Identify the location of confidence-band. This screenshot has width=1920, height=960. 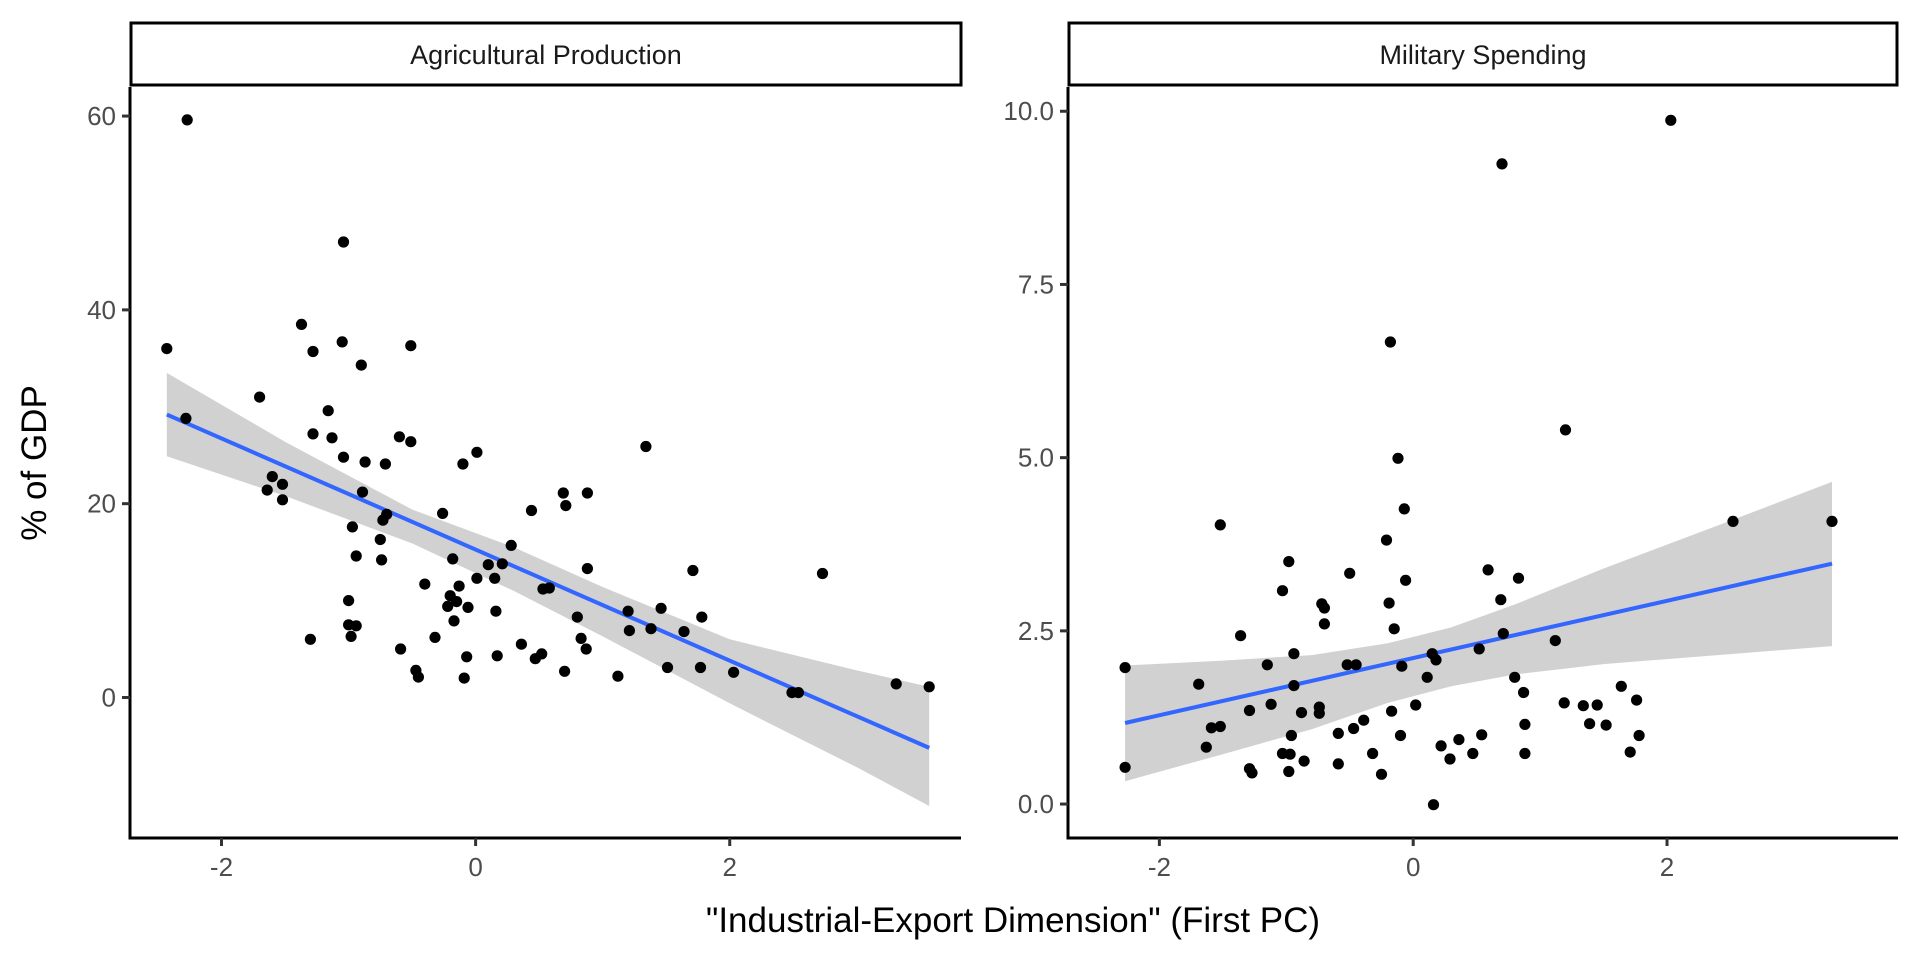
(1478, 631).